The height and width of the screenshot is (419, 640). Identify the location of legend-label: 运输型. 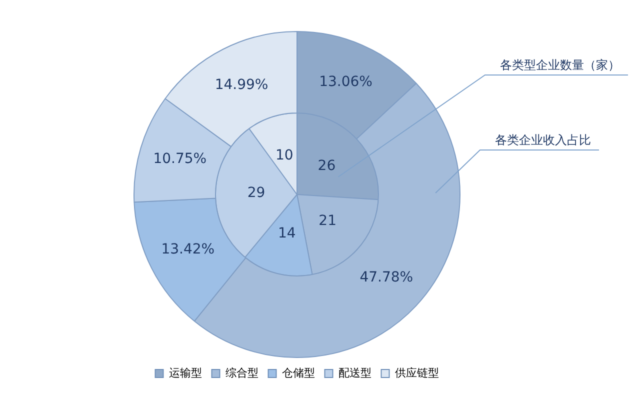
(185, 373).